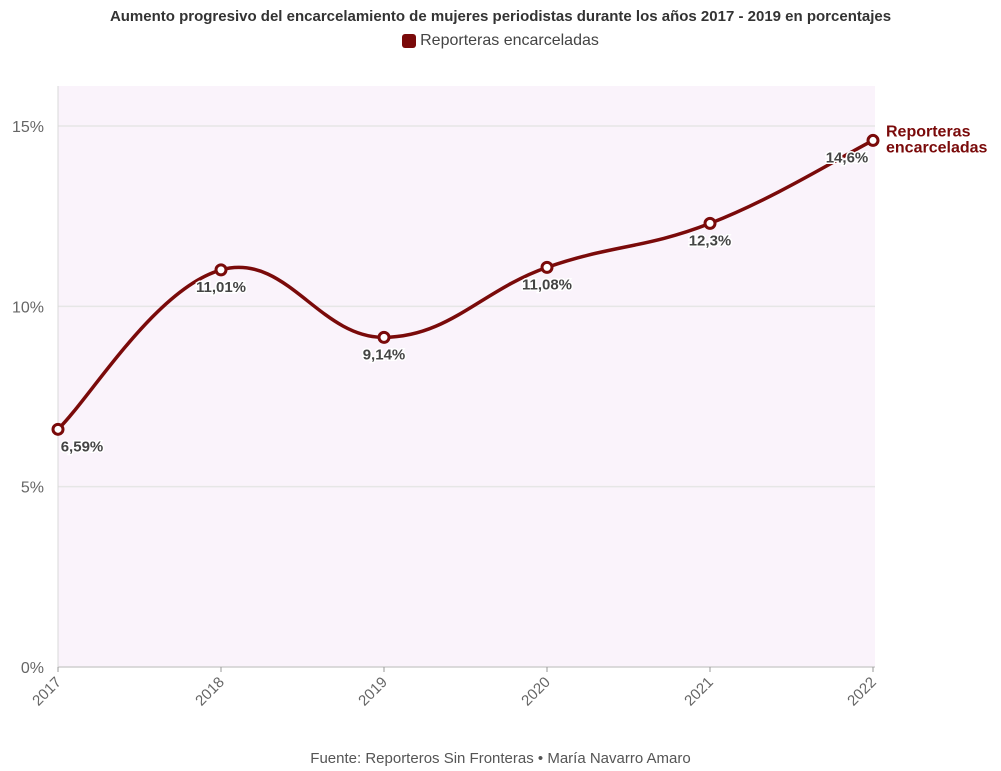 The image size is (1001, 771). What do you see at coordinates (937, 147) in the screenshot?
I see `series-end-label: encarceladas` at bounding box center [937, 147].